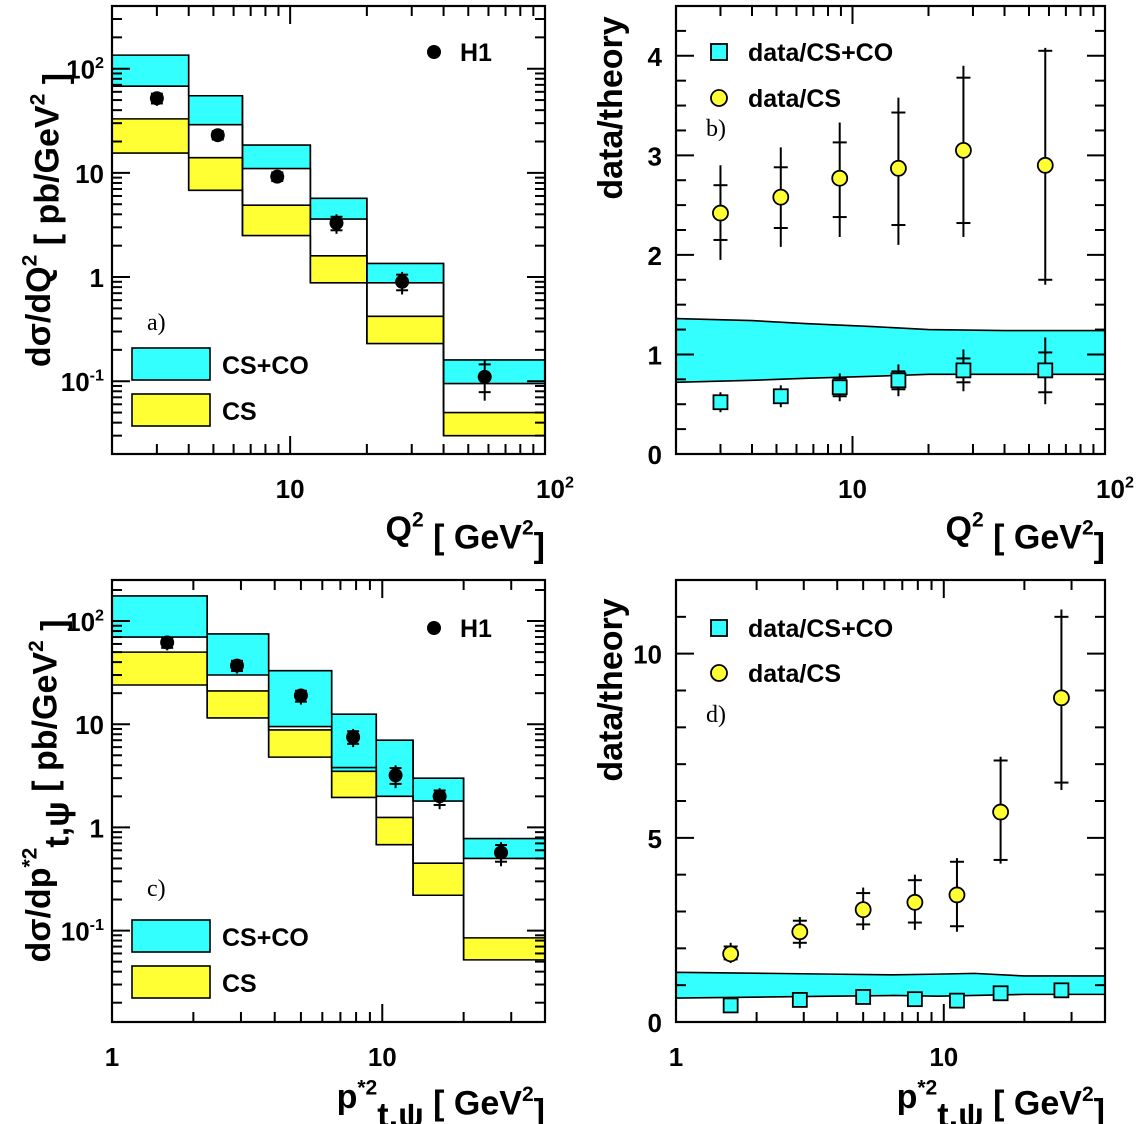 The width and height of the screenshot is (1147, 1124). Describe the element at coordinates (466, 536) in the screenshot. I see `x-axis-label-text: Q2 [ GeV2]` at that location.